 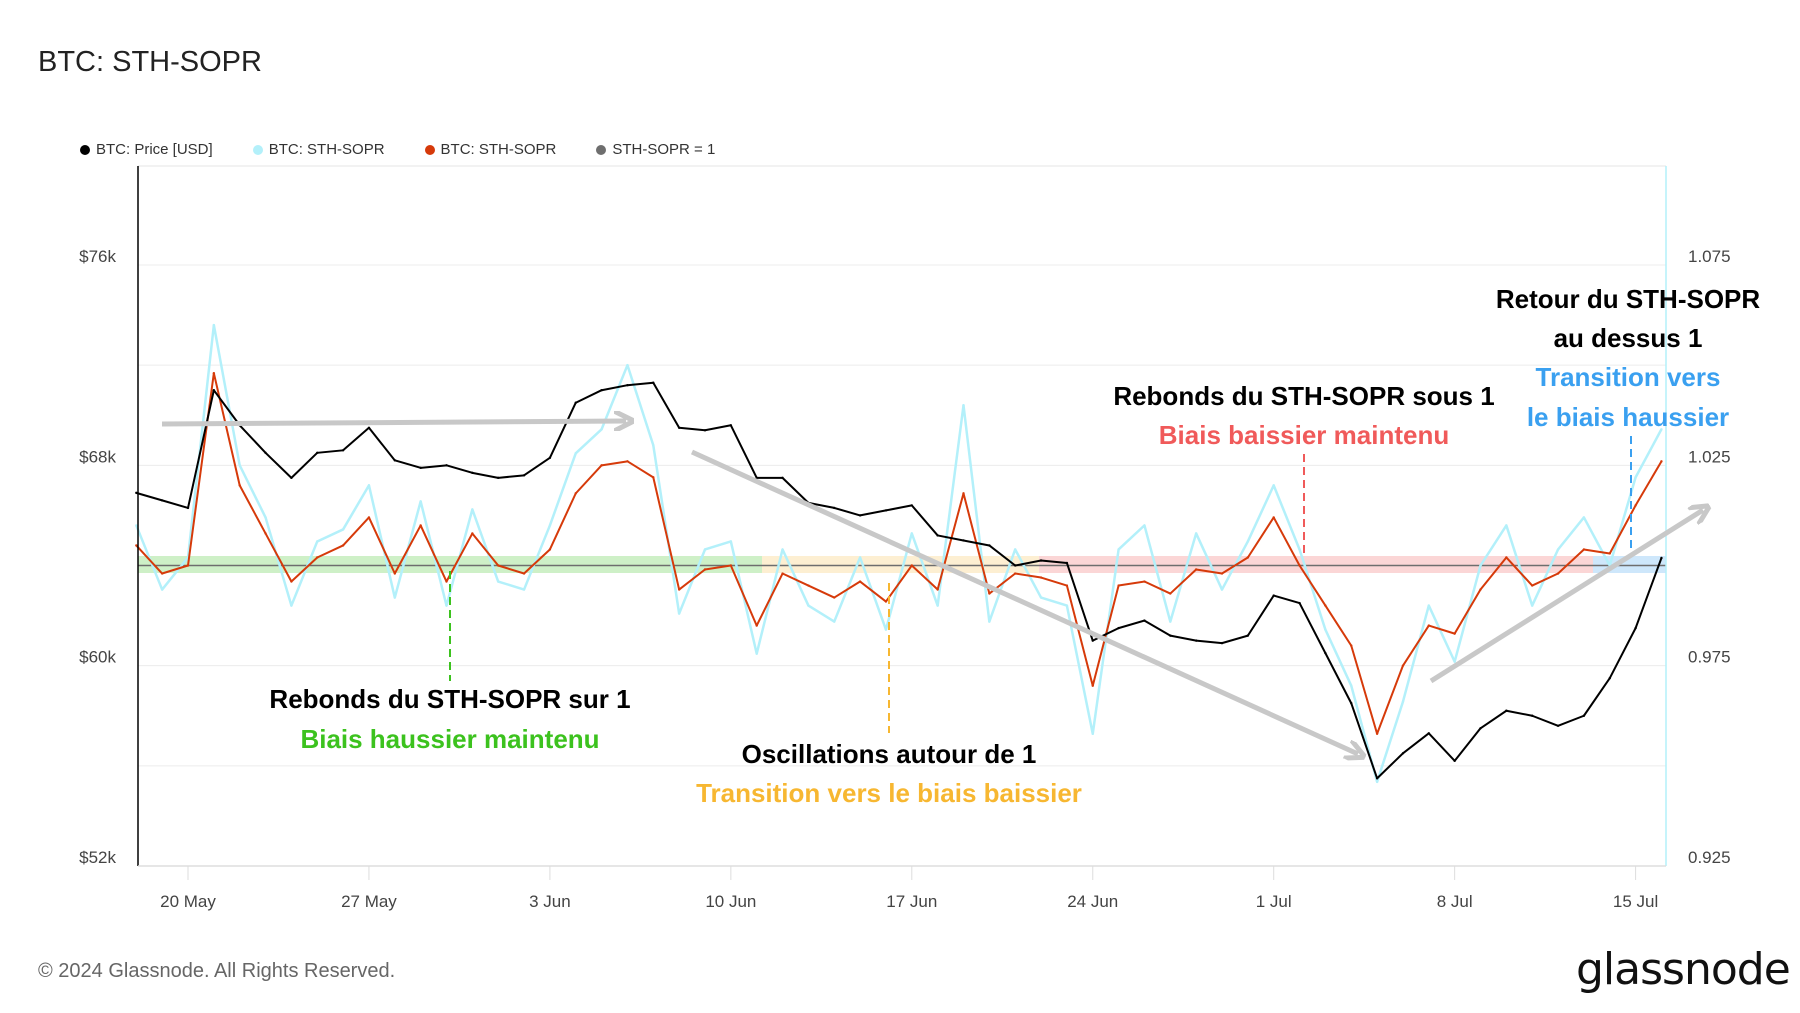 What do you see at coordinates (450, 564) in the screenshot?
I see `band-green` at bounding box center [450, 564].